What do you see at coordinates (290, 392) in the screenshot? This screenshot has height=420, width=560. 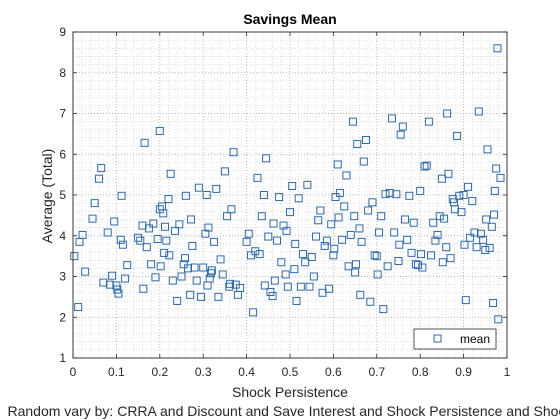 I see `x-axis-label: Shock Persistence` at bounding box center [290, 392].